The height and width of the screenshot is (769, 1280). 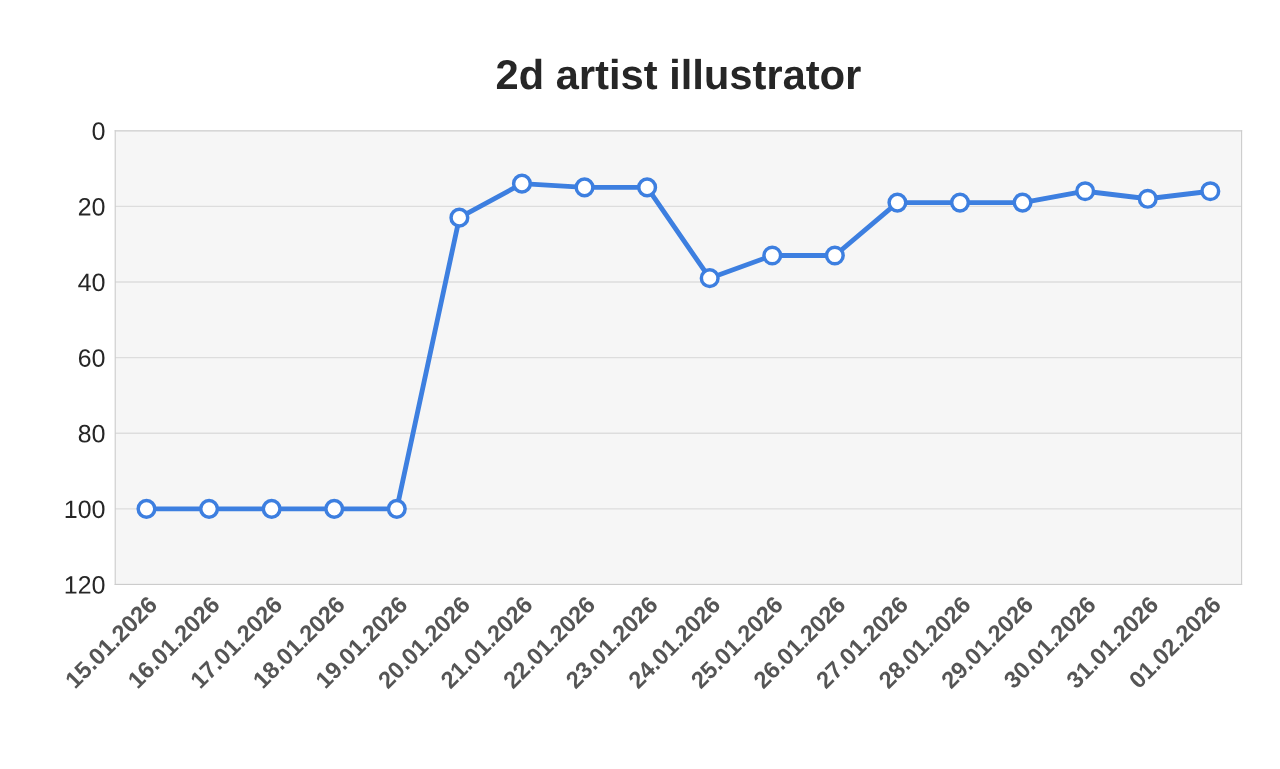 What do you see at coordinates (91, 206) in the screenshot?
I see `y-tick-label: 20` at bounding box center [91, 206].